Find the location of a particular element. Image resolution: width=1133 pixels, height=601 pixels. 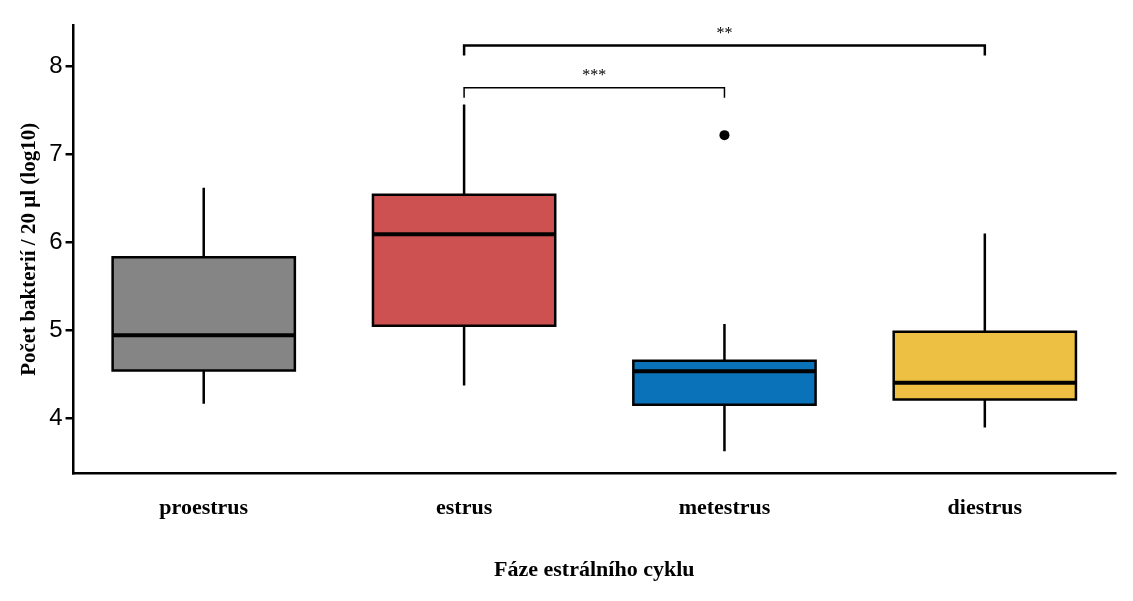

y-axis-title: Počet bakterií / 20 µl (log10) is located at coordinates (28, 249).